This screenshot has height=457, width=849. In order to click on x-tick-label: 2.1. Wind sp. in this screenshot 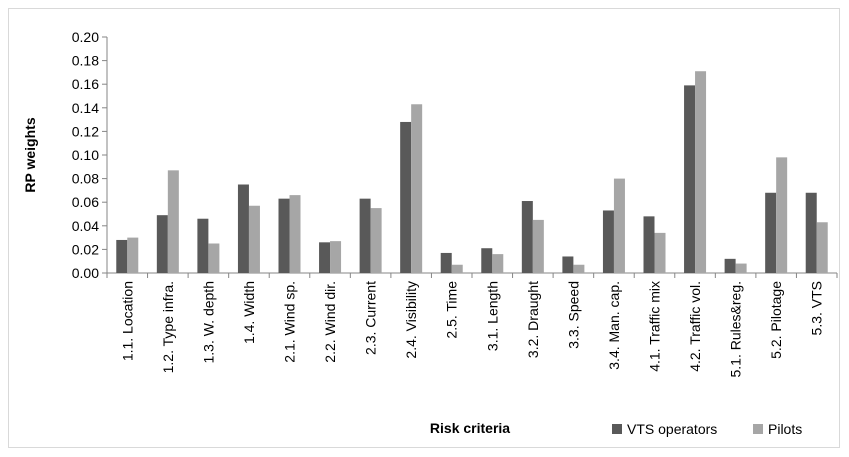, I will do `click(290, 322)`.